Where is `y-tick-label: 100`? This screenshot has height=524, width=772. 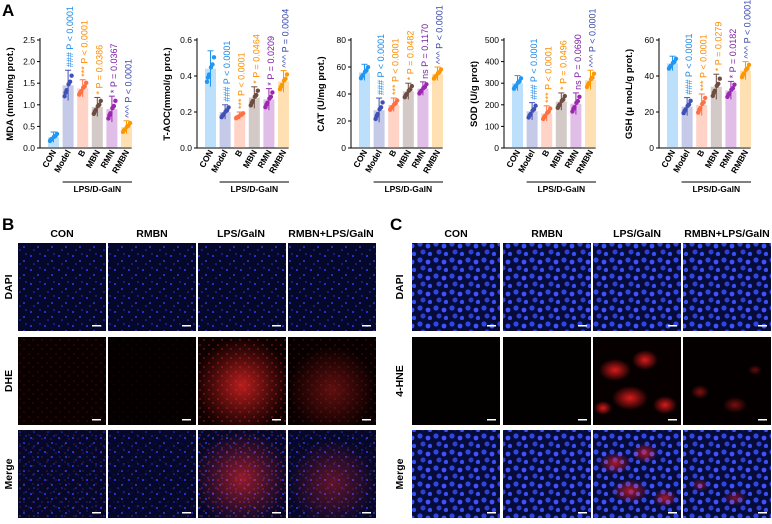
y-tick-label: 100 is located at coordinates (492, 126).